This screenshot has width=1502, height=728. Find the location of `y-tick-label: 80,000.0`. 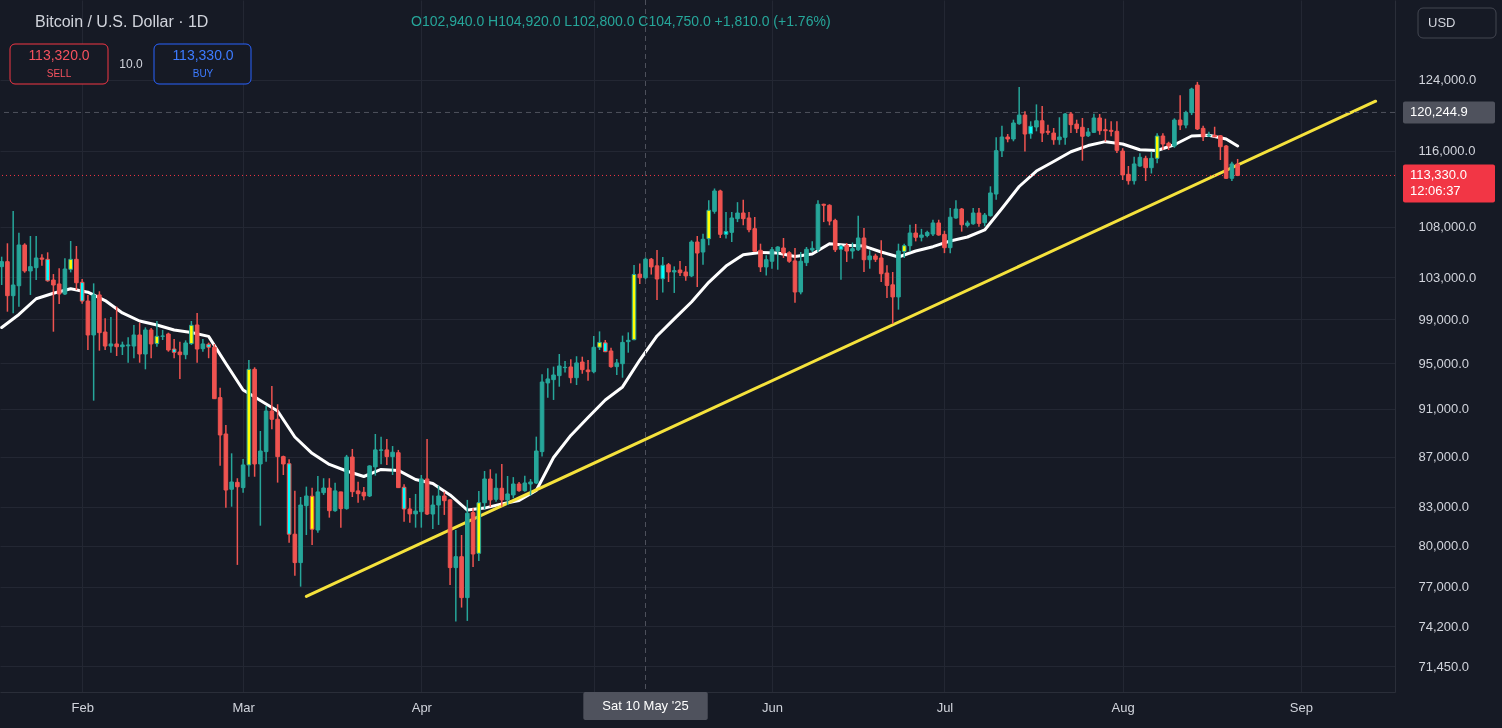

y-tick-label: 80,000.0 is located at coordinates (1444, 546).